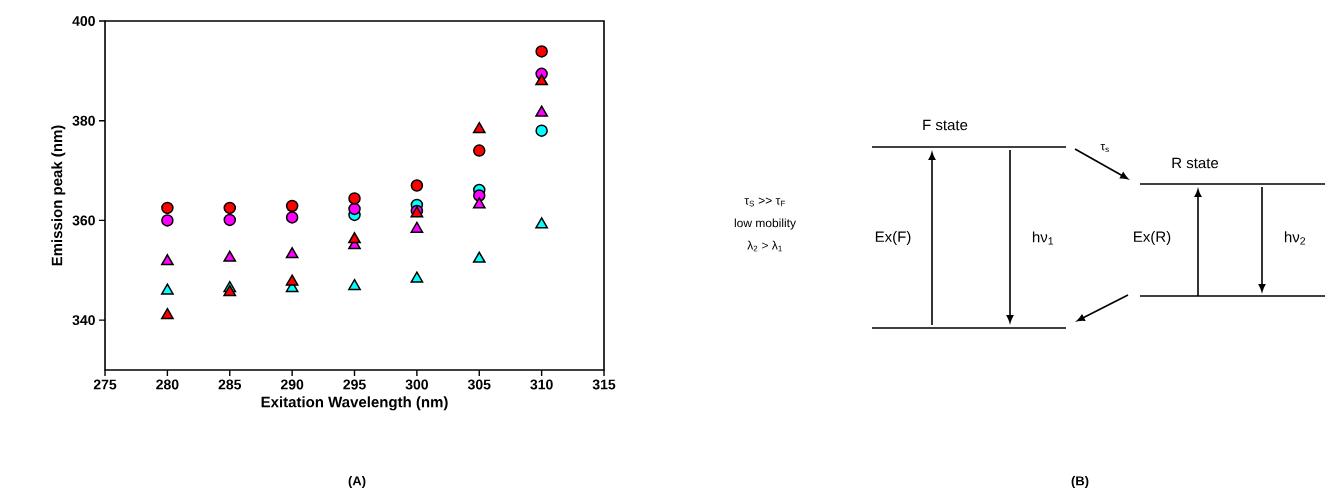 The image size is (1327, 497). I want to click on text: F state, so click(945, 125).